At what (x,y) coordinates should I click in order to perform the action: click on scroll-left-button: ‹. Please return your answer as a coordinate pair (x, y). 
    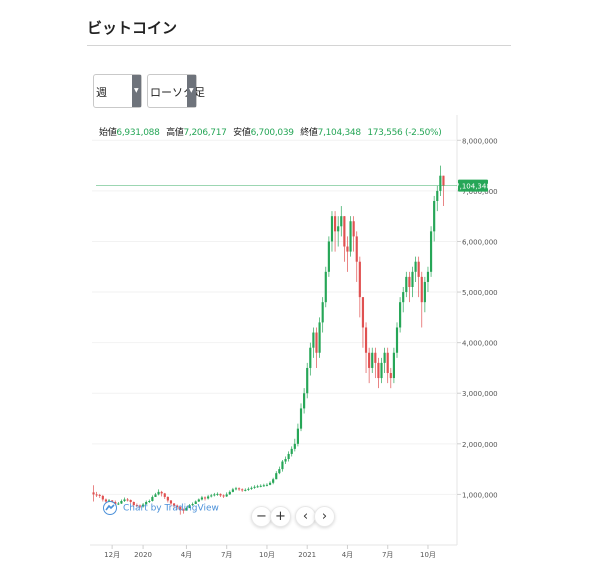
    Looking at the image, I should click on (305, 516).